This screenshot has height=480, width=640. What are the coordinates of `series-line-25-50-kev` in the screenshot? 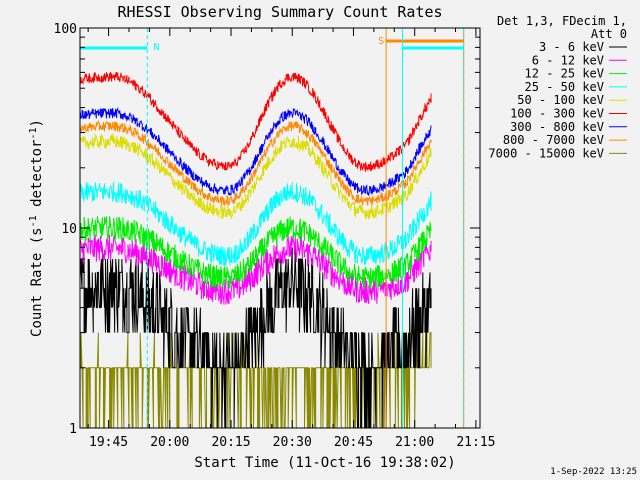 It's located at (255, 224).